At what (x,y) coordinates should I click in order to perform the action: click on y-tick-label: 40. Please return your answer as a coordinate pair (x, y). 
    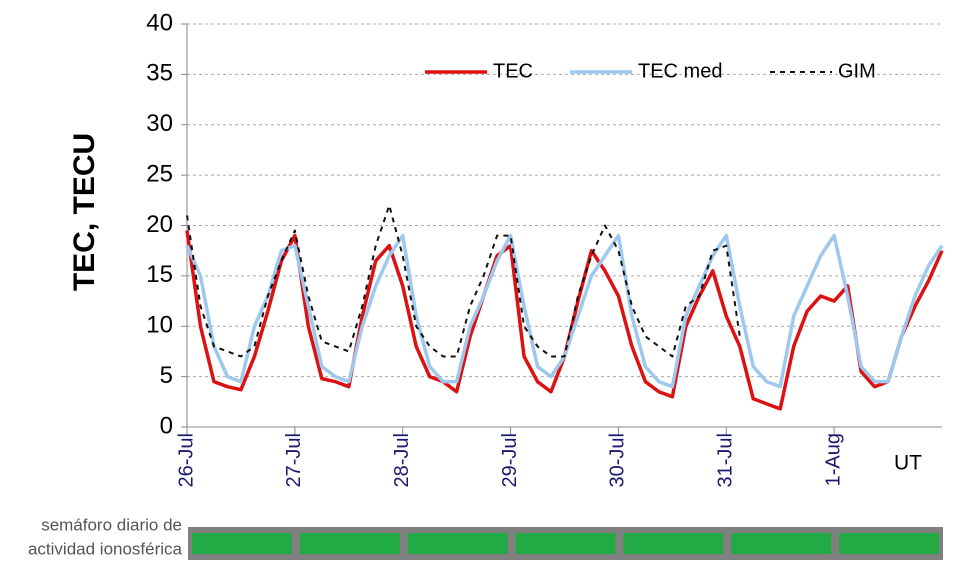
    Looking at the image, I should click on (159, 22).